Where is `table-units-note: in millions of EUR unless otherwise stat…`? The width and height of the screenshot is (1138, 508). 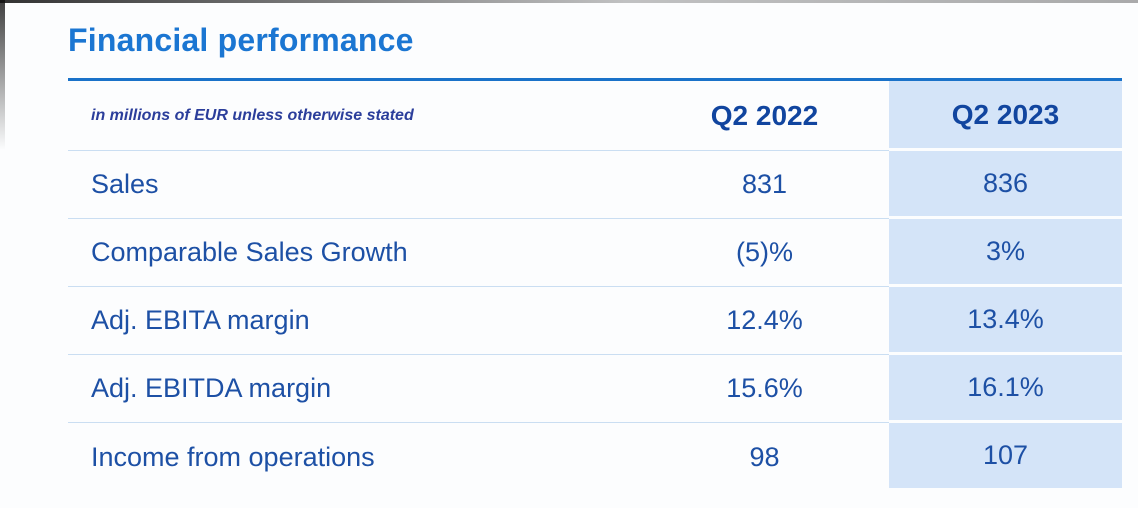
table-units-note: in millions of EUR unless otherwise stat… is located at coordinates (252, 115).